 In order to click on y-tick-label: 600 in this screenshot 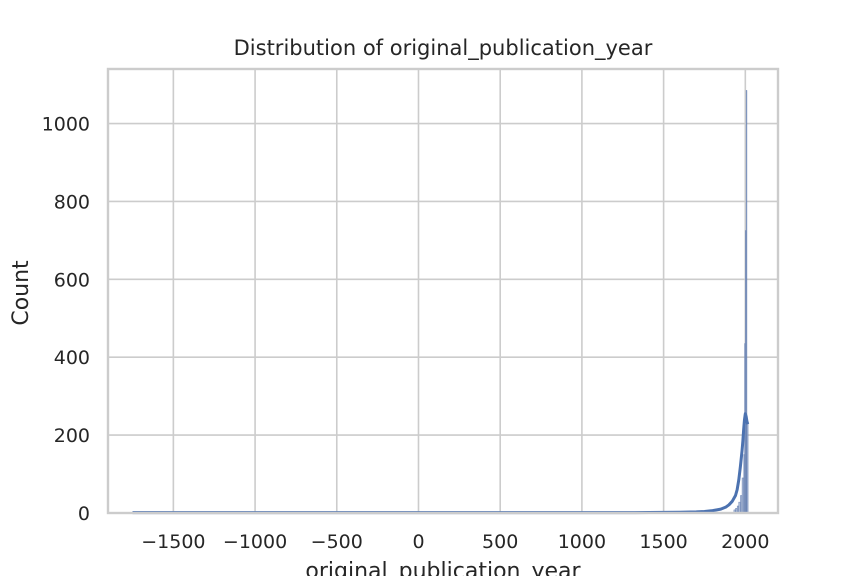, I will do `click(72, 280)`.